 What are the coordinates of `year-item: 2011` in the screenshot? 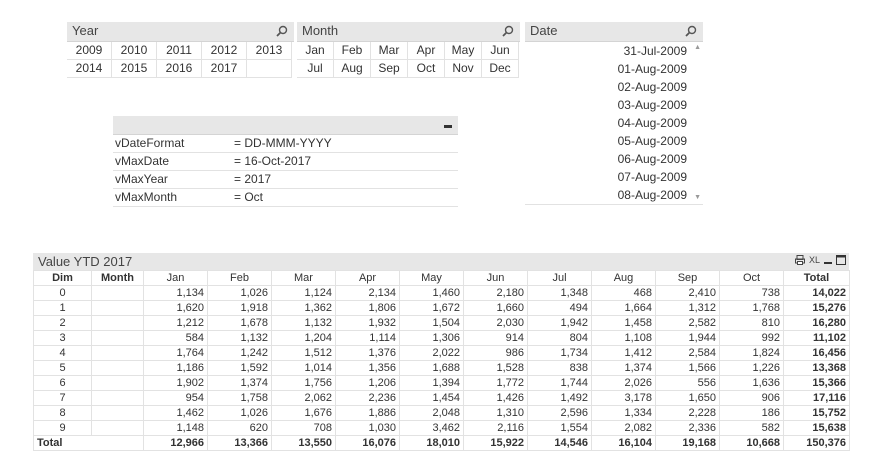 It's located at (179, 51).